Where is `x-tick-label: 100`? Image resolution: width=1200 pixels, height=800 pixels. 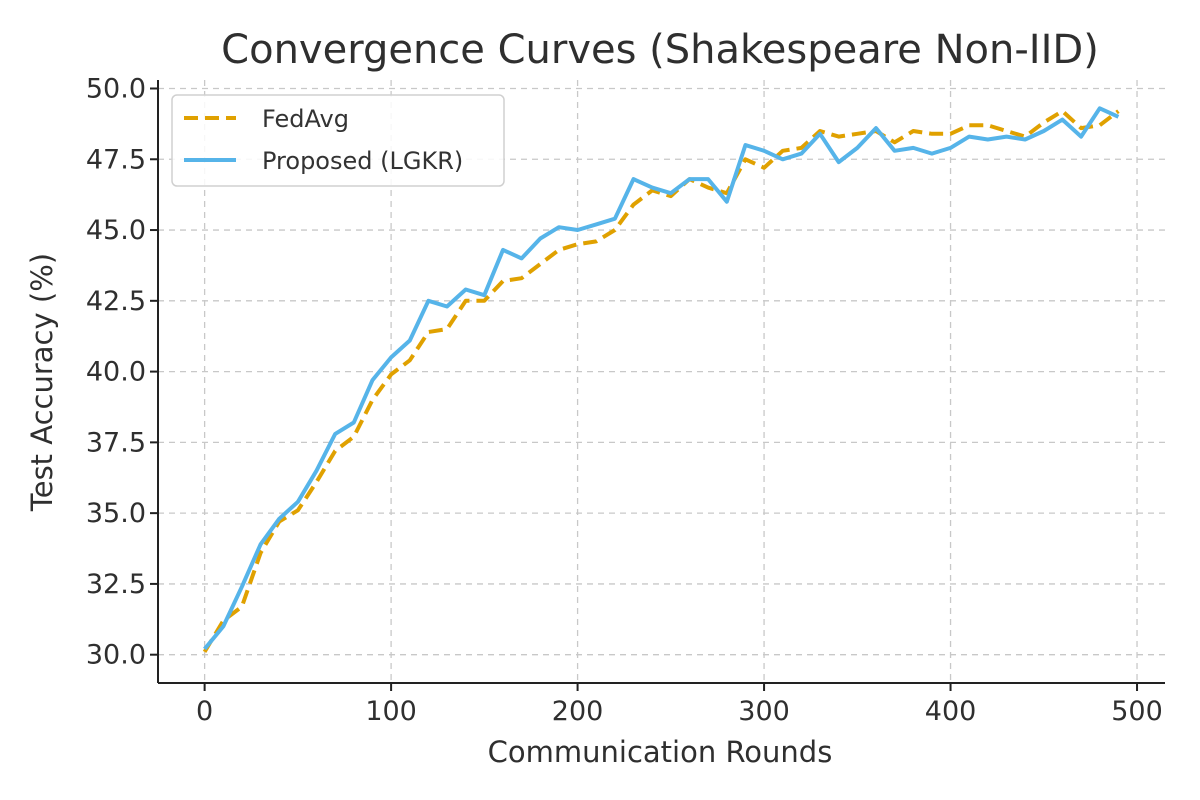
x-tick-label: 100 is located at coordinates (391, 711).